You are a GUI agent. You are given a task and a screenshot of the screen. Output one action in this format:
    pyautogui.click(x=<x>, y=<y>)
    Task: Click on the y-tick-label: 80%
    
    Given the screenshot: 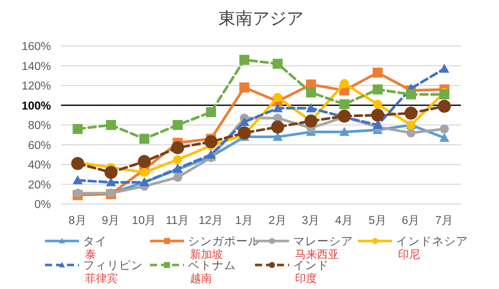 What is the action you would take?
    pyautogui.click(x=39, y=126)
    